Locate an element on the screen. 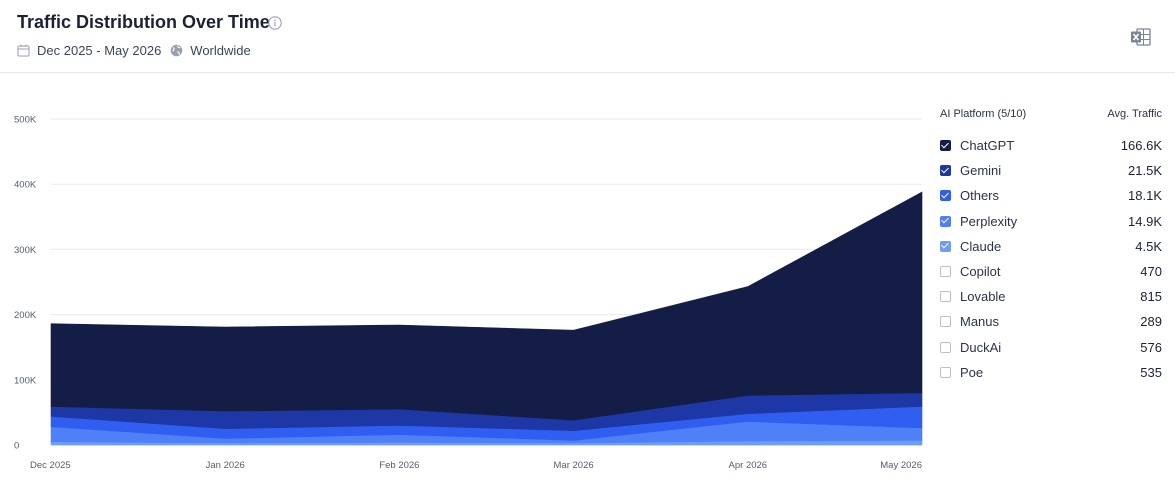 This screenshot has width=1175, height=500. y-tick-label: 100K is located at coordinates (25, 380).